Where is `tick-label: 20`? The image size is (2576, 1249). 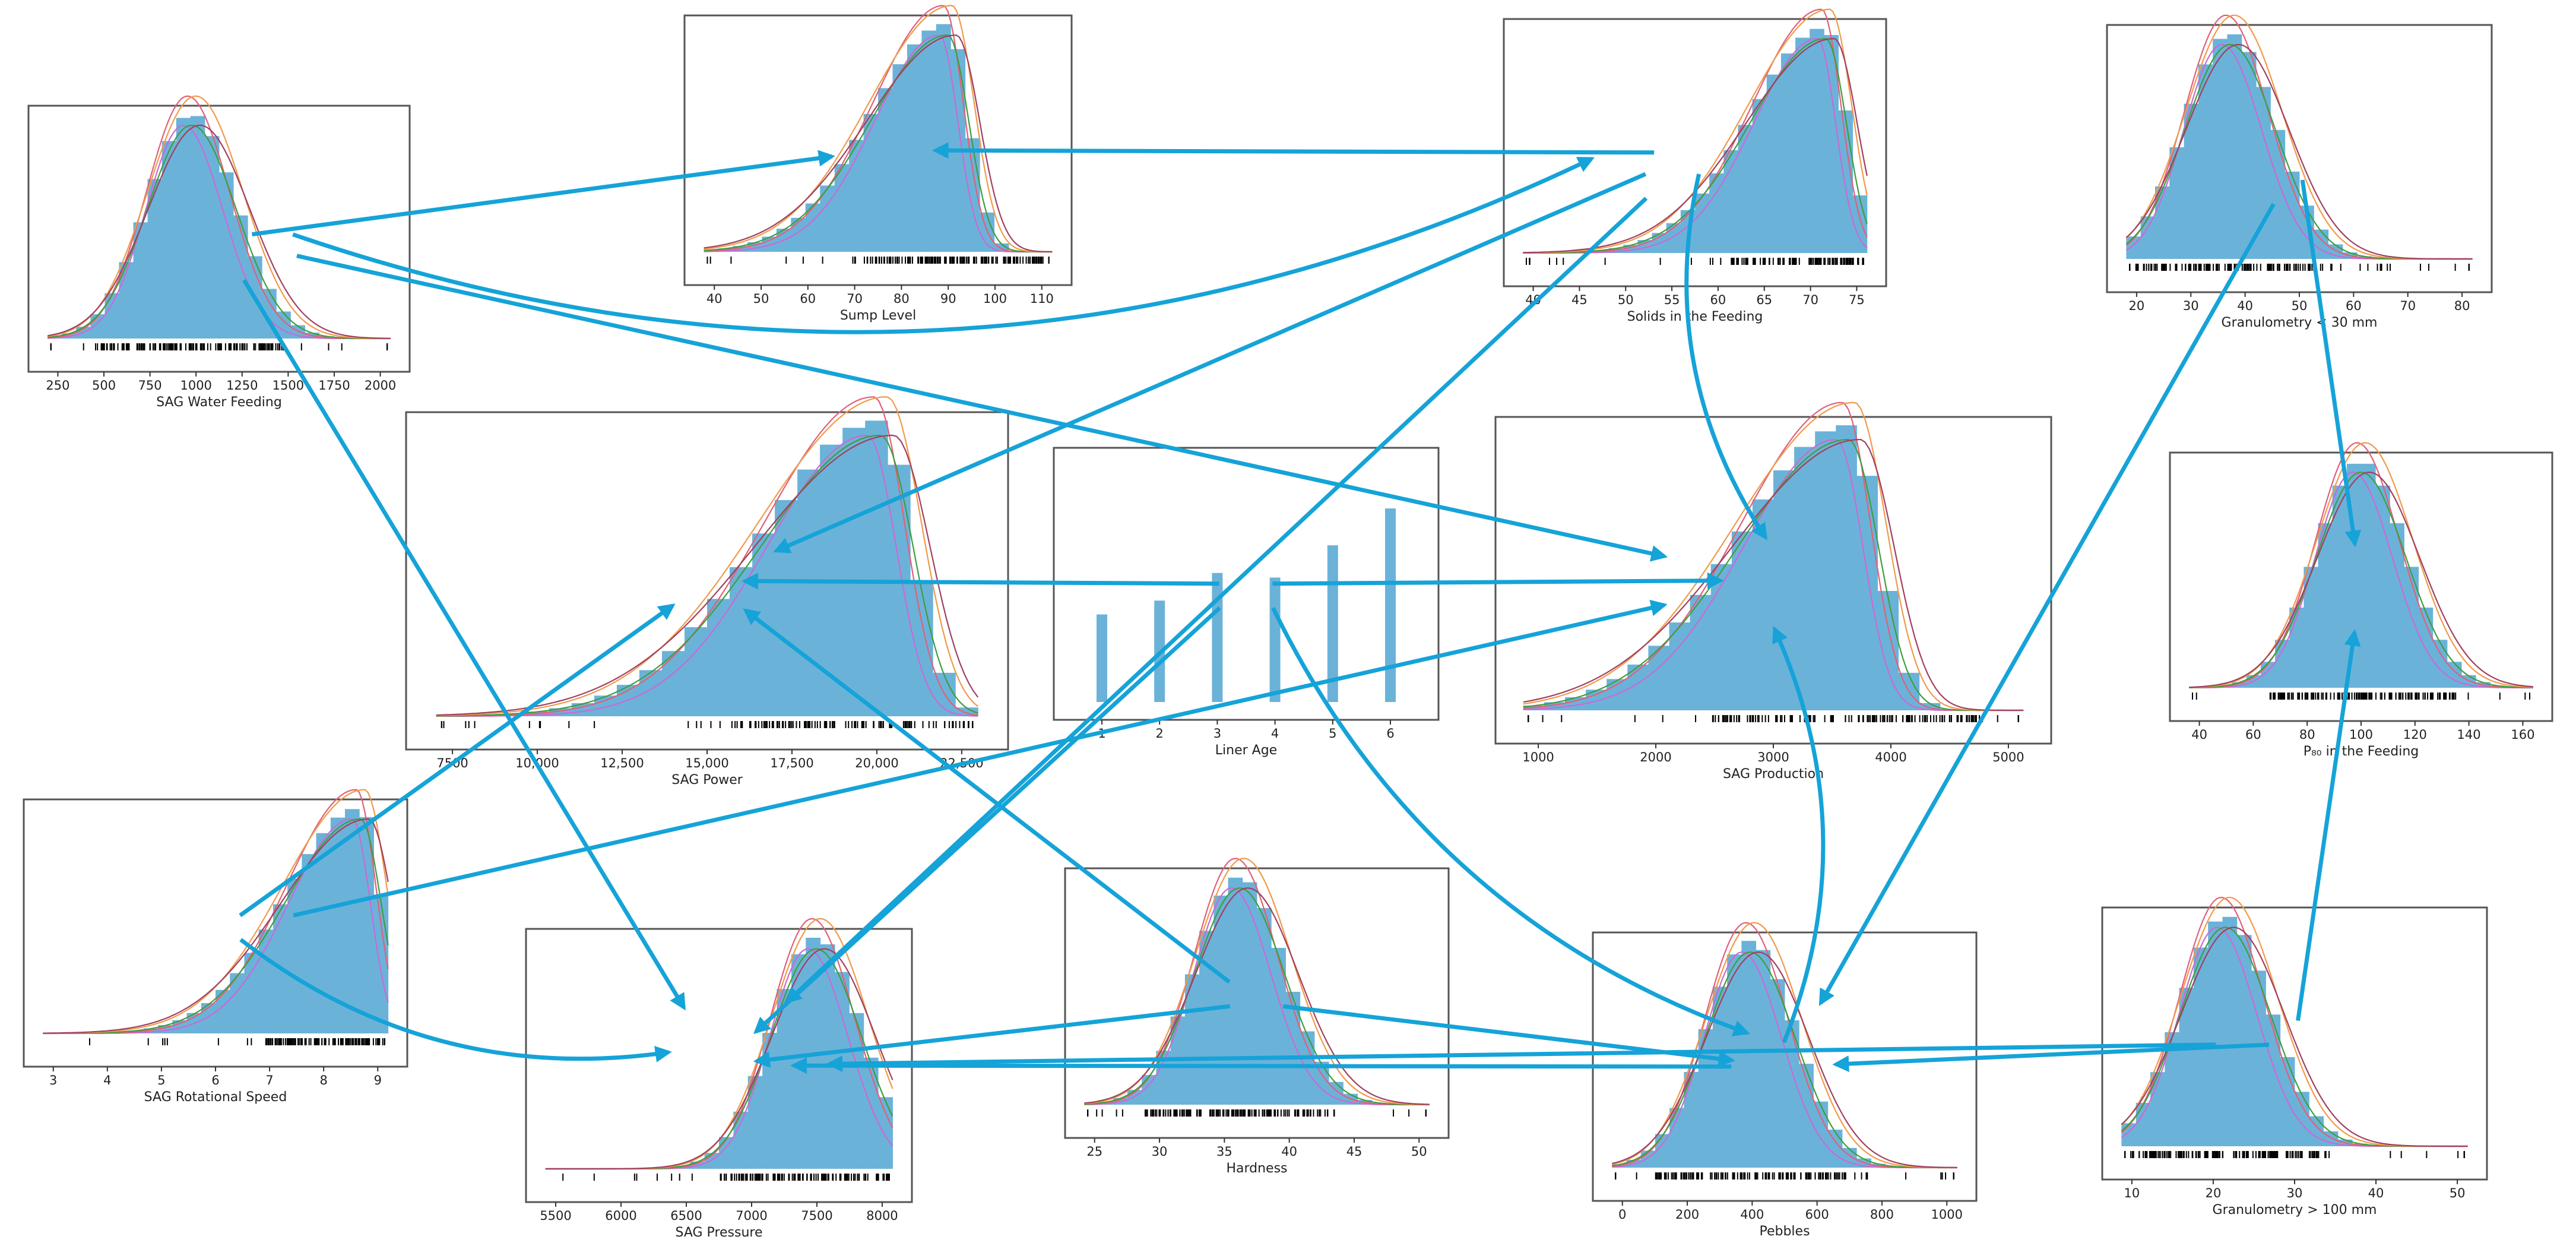
tick-label: 20 is located at coordinates (2137, 306).